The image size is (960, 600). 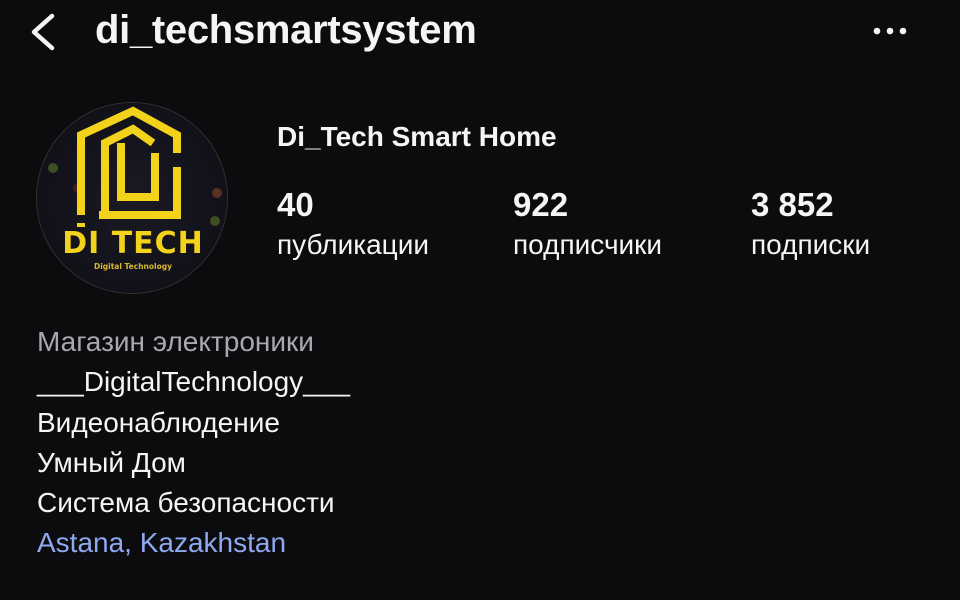 I want to click on more-horizontal-icon, so click(x=890, y=31).